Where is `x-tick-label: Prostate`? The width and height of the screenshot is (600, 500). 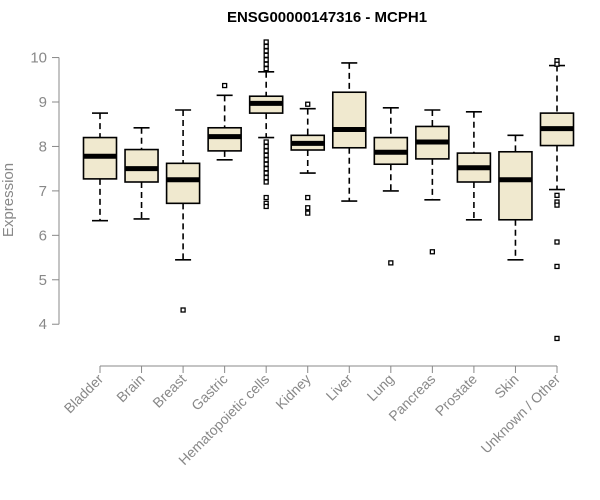
x-tick-label: Prostate is located at coordinates (456, 395).